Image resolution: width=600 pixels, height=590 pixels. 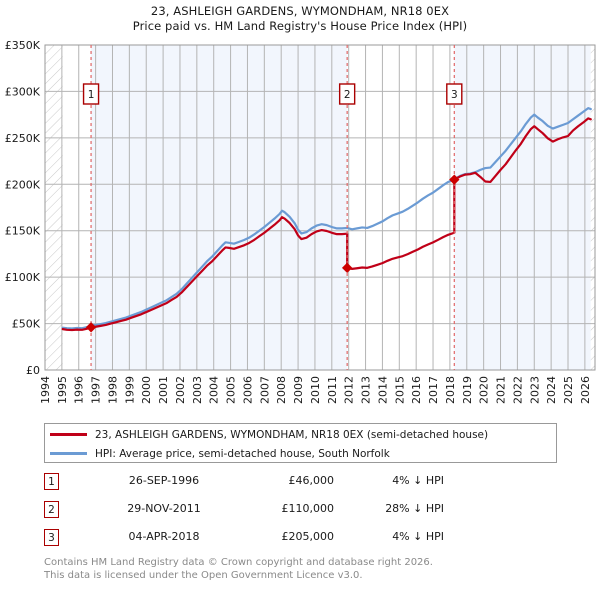 What do you see at coordinates (349, 390) in the screenshot?
I see `svg-text: 2012` at bounding box center [349, 390].